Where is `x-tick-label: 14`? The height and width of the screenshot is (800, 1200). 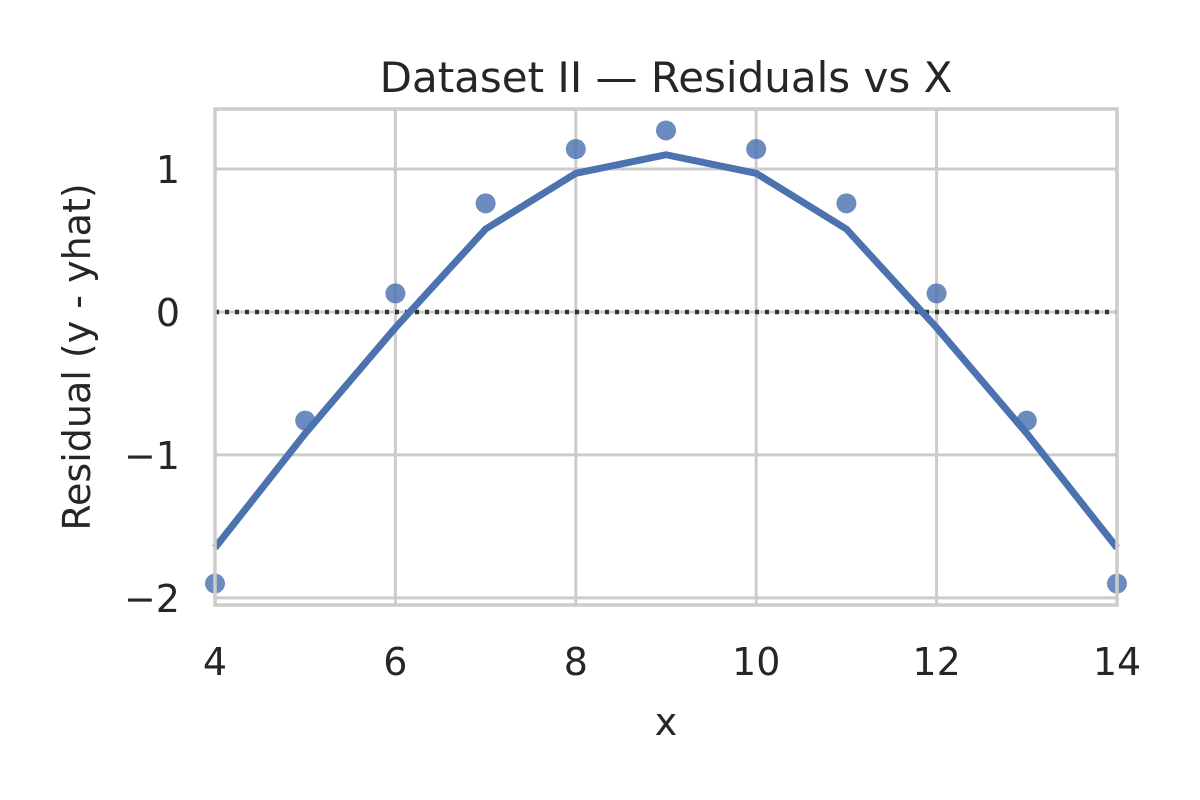 x-tick-label: 14 is located at coordinates (1117, 662).